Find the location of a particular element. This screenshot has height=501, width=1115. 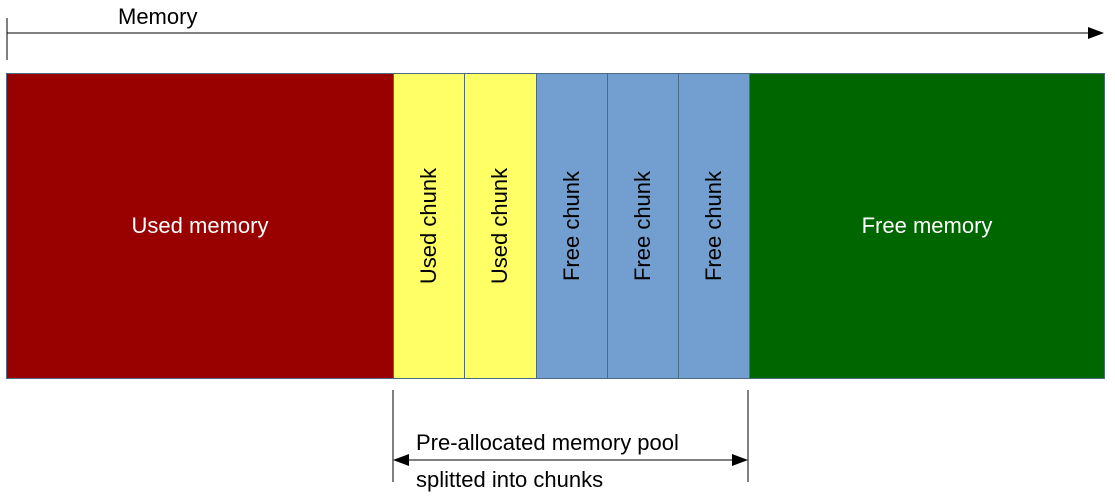

used-memory-label: Used memory is located at coordinates (200, 225).